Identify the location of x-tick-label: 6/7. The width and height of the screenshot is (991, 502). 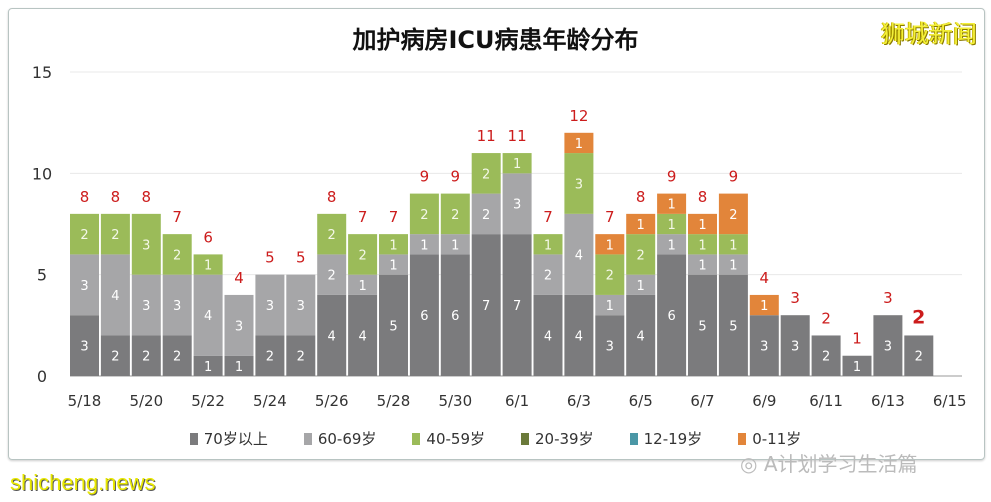
(702, 401).